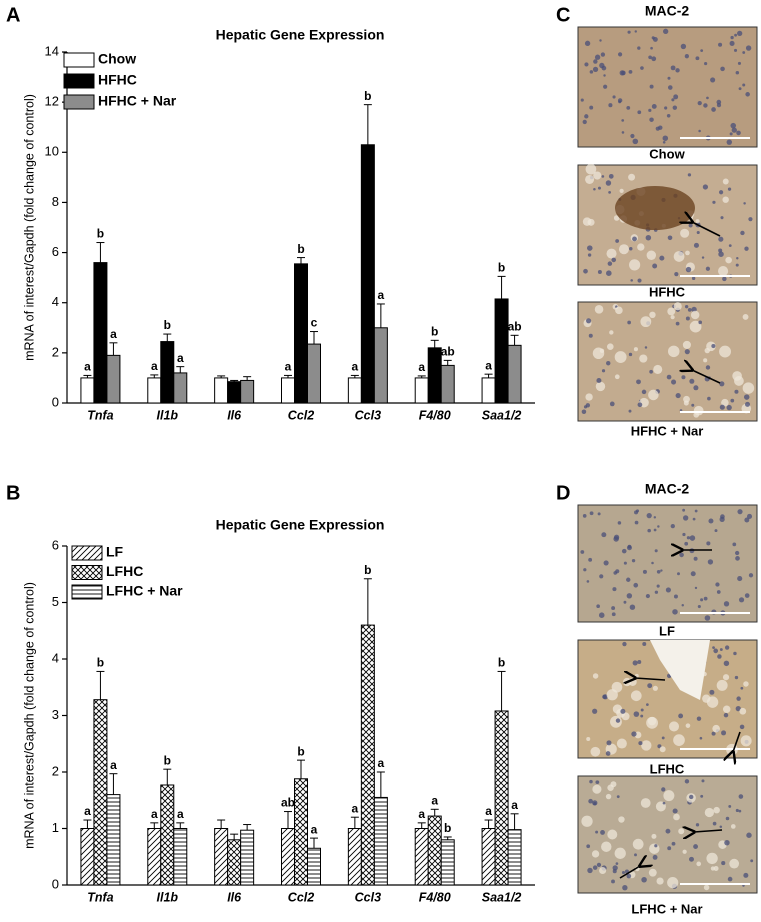  I want to click on x-tick-label: Tnfa, so click(100, 415).